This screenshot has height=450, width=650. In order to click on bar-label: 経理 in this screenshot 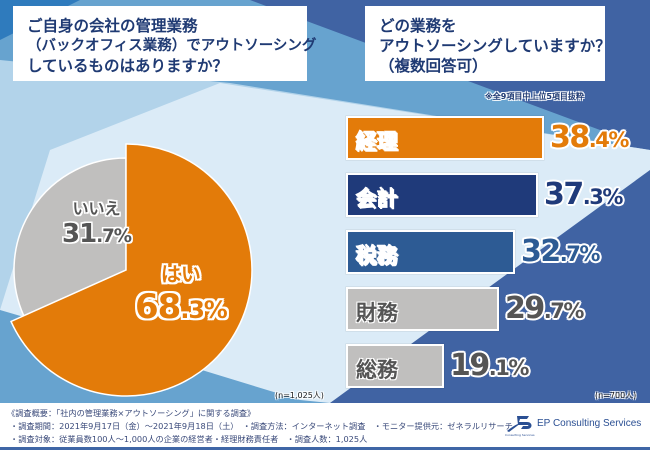, I will do `click(377, 142)`.